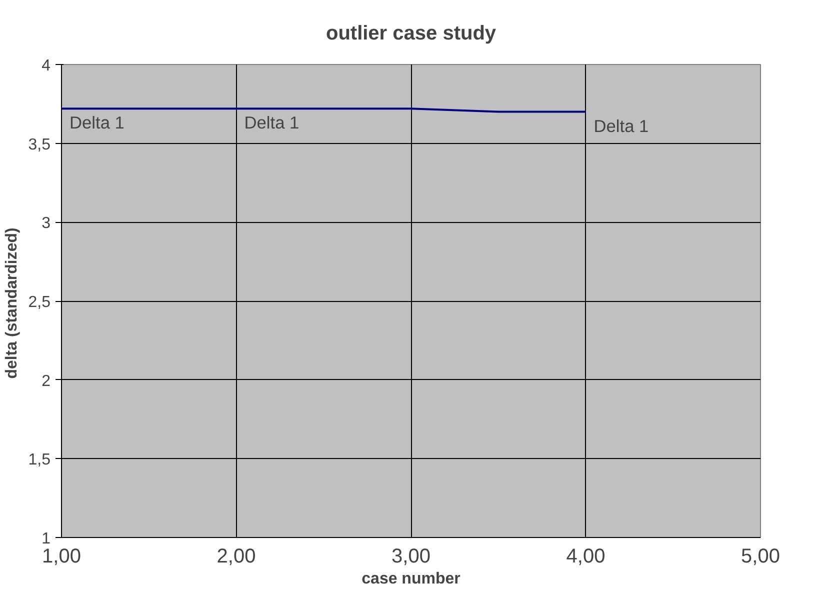 The height and width of the screenshot is (597, 813). I want to click on chart-title: outlier case study, so click(411, 33).